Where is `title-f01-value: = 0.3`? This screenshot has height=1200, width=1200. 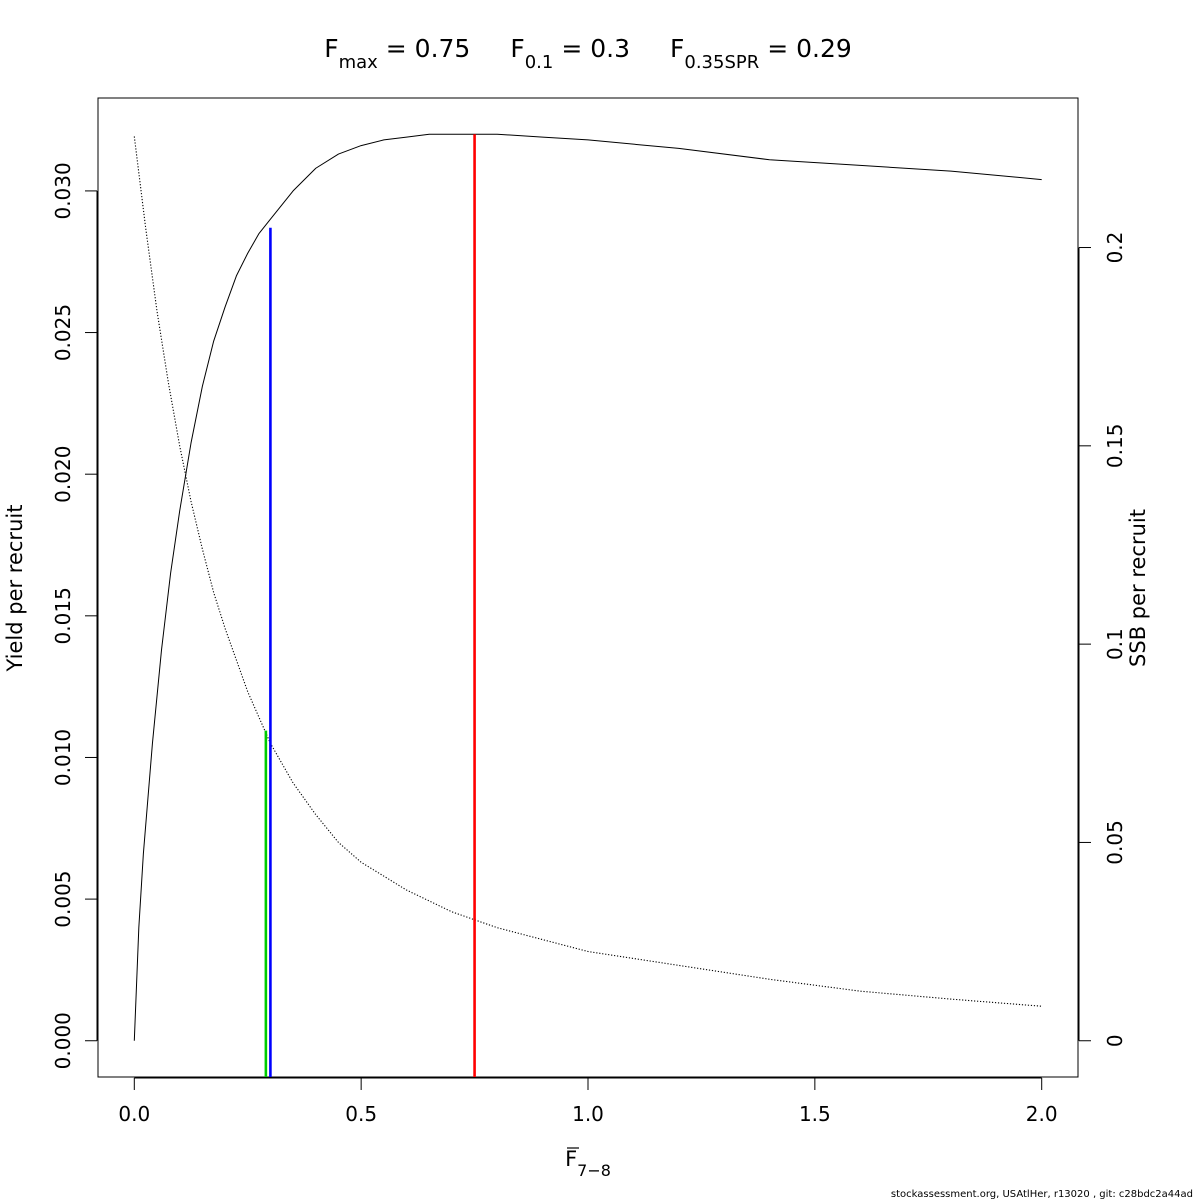
title-f01-value: = 0.3 is located at coordinates (591, 48).